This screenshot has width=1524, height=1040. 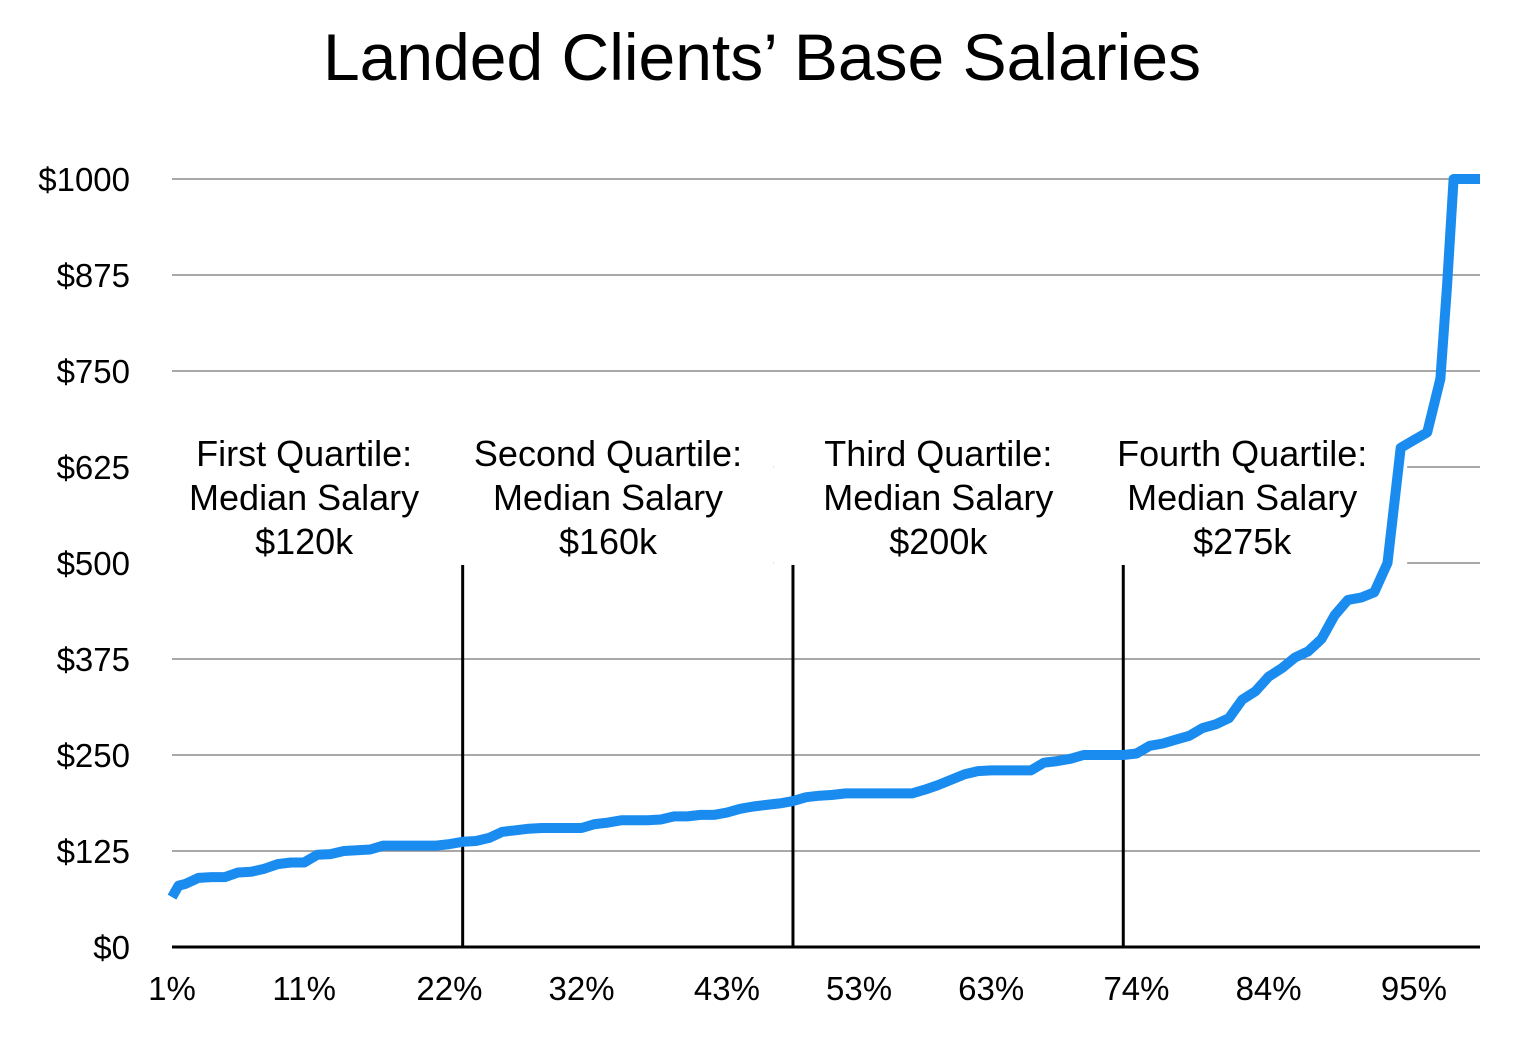 What do you see at coordinates (304, 453) in the screenshot?
I see `quartile-annotation-line: First Quartile:` at bounding box center [304, 453].